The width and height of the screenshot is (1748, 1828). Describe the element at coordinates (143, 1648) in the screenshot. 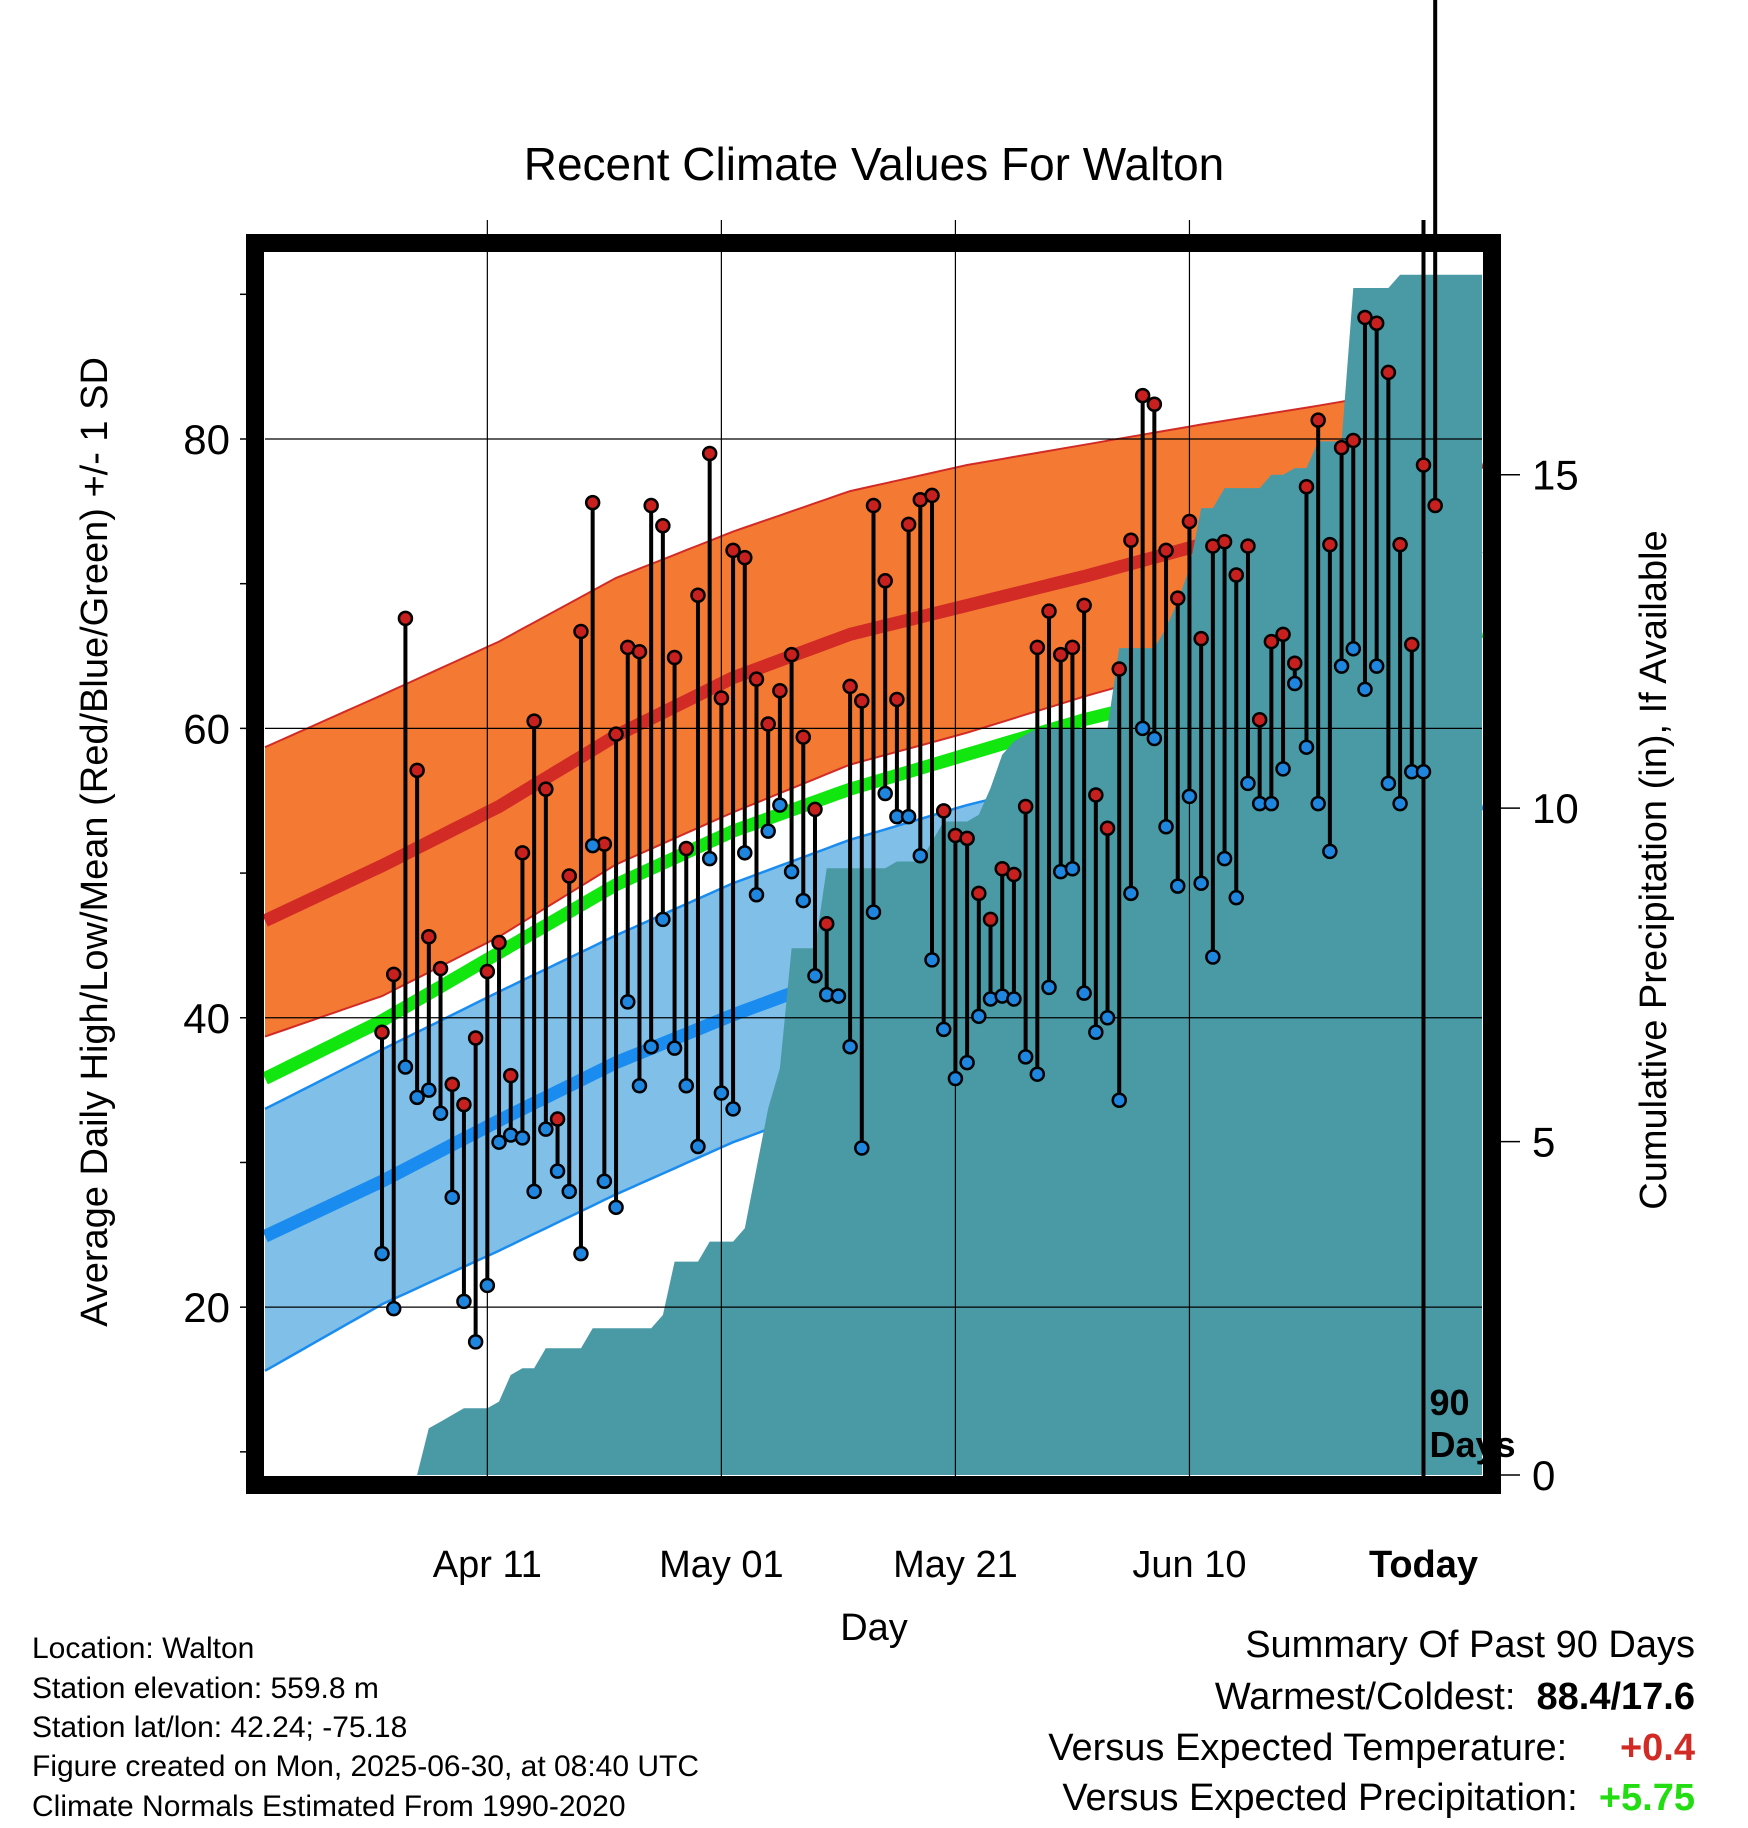

I see `location-text: Location: Walton` at that location.